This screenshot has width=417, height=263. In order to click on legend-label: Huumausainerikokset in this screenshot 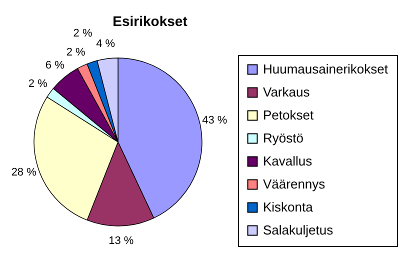, I will do `click(325, 69)`.